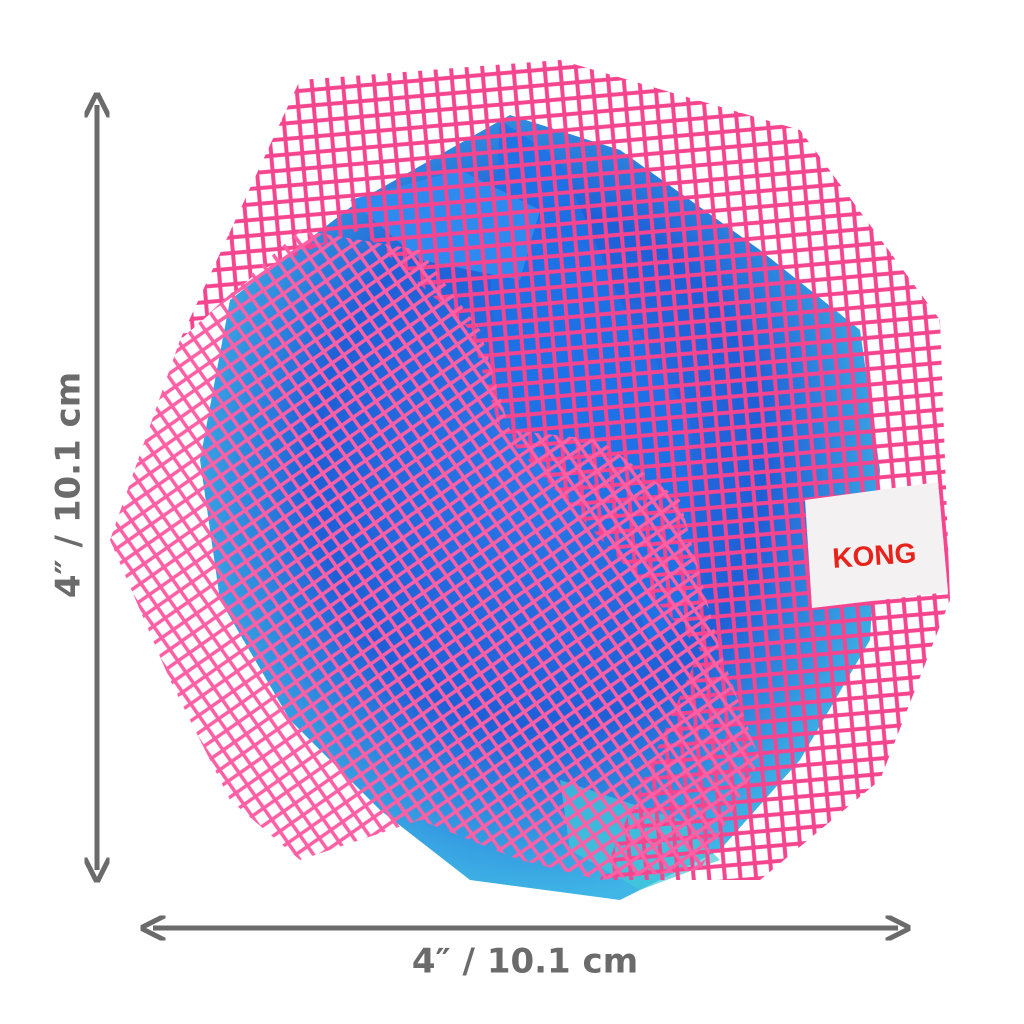 The image size is (1024, 1024). I want to click on height-dimension: 4″ / 10.1 cm, so click(73, 487).